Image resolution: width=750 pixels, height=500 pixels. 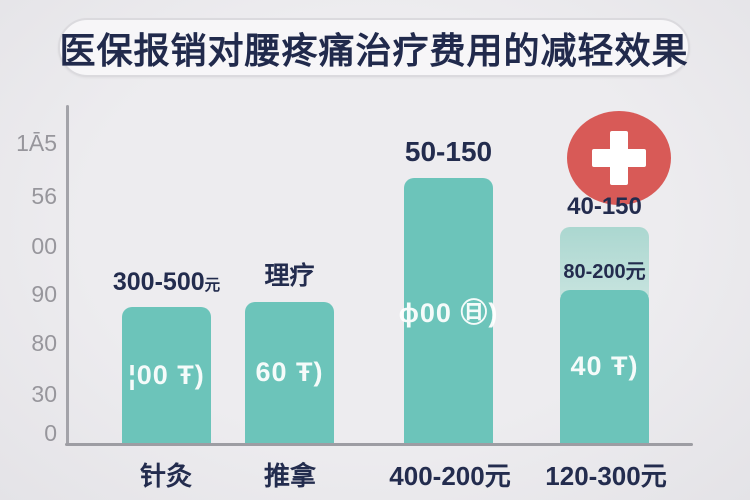 I want to click on x-axis-category: 400-200元, so click(x=450, y=476).